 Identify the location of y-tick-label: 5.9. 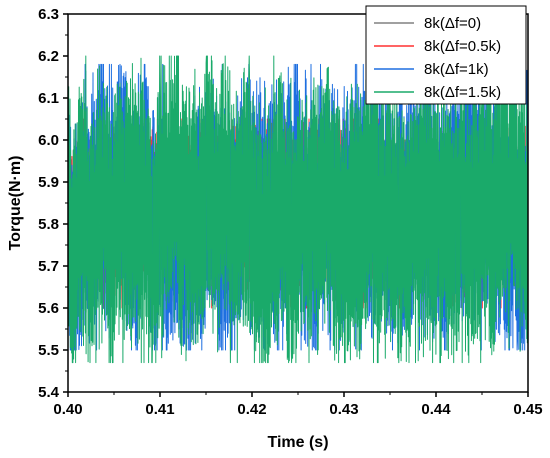
(48, 182).